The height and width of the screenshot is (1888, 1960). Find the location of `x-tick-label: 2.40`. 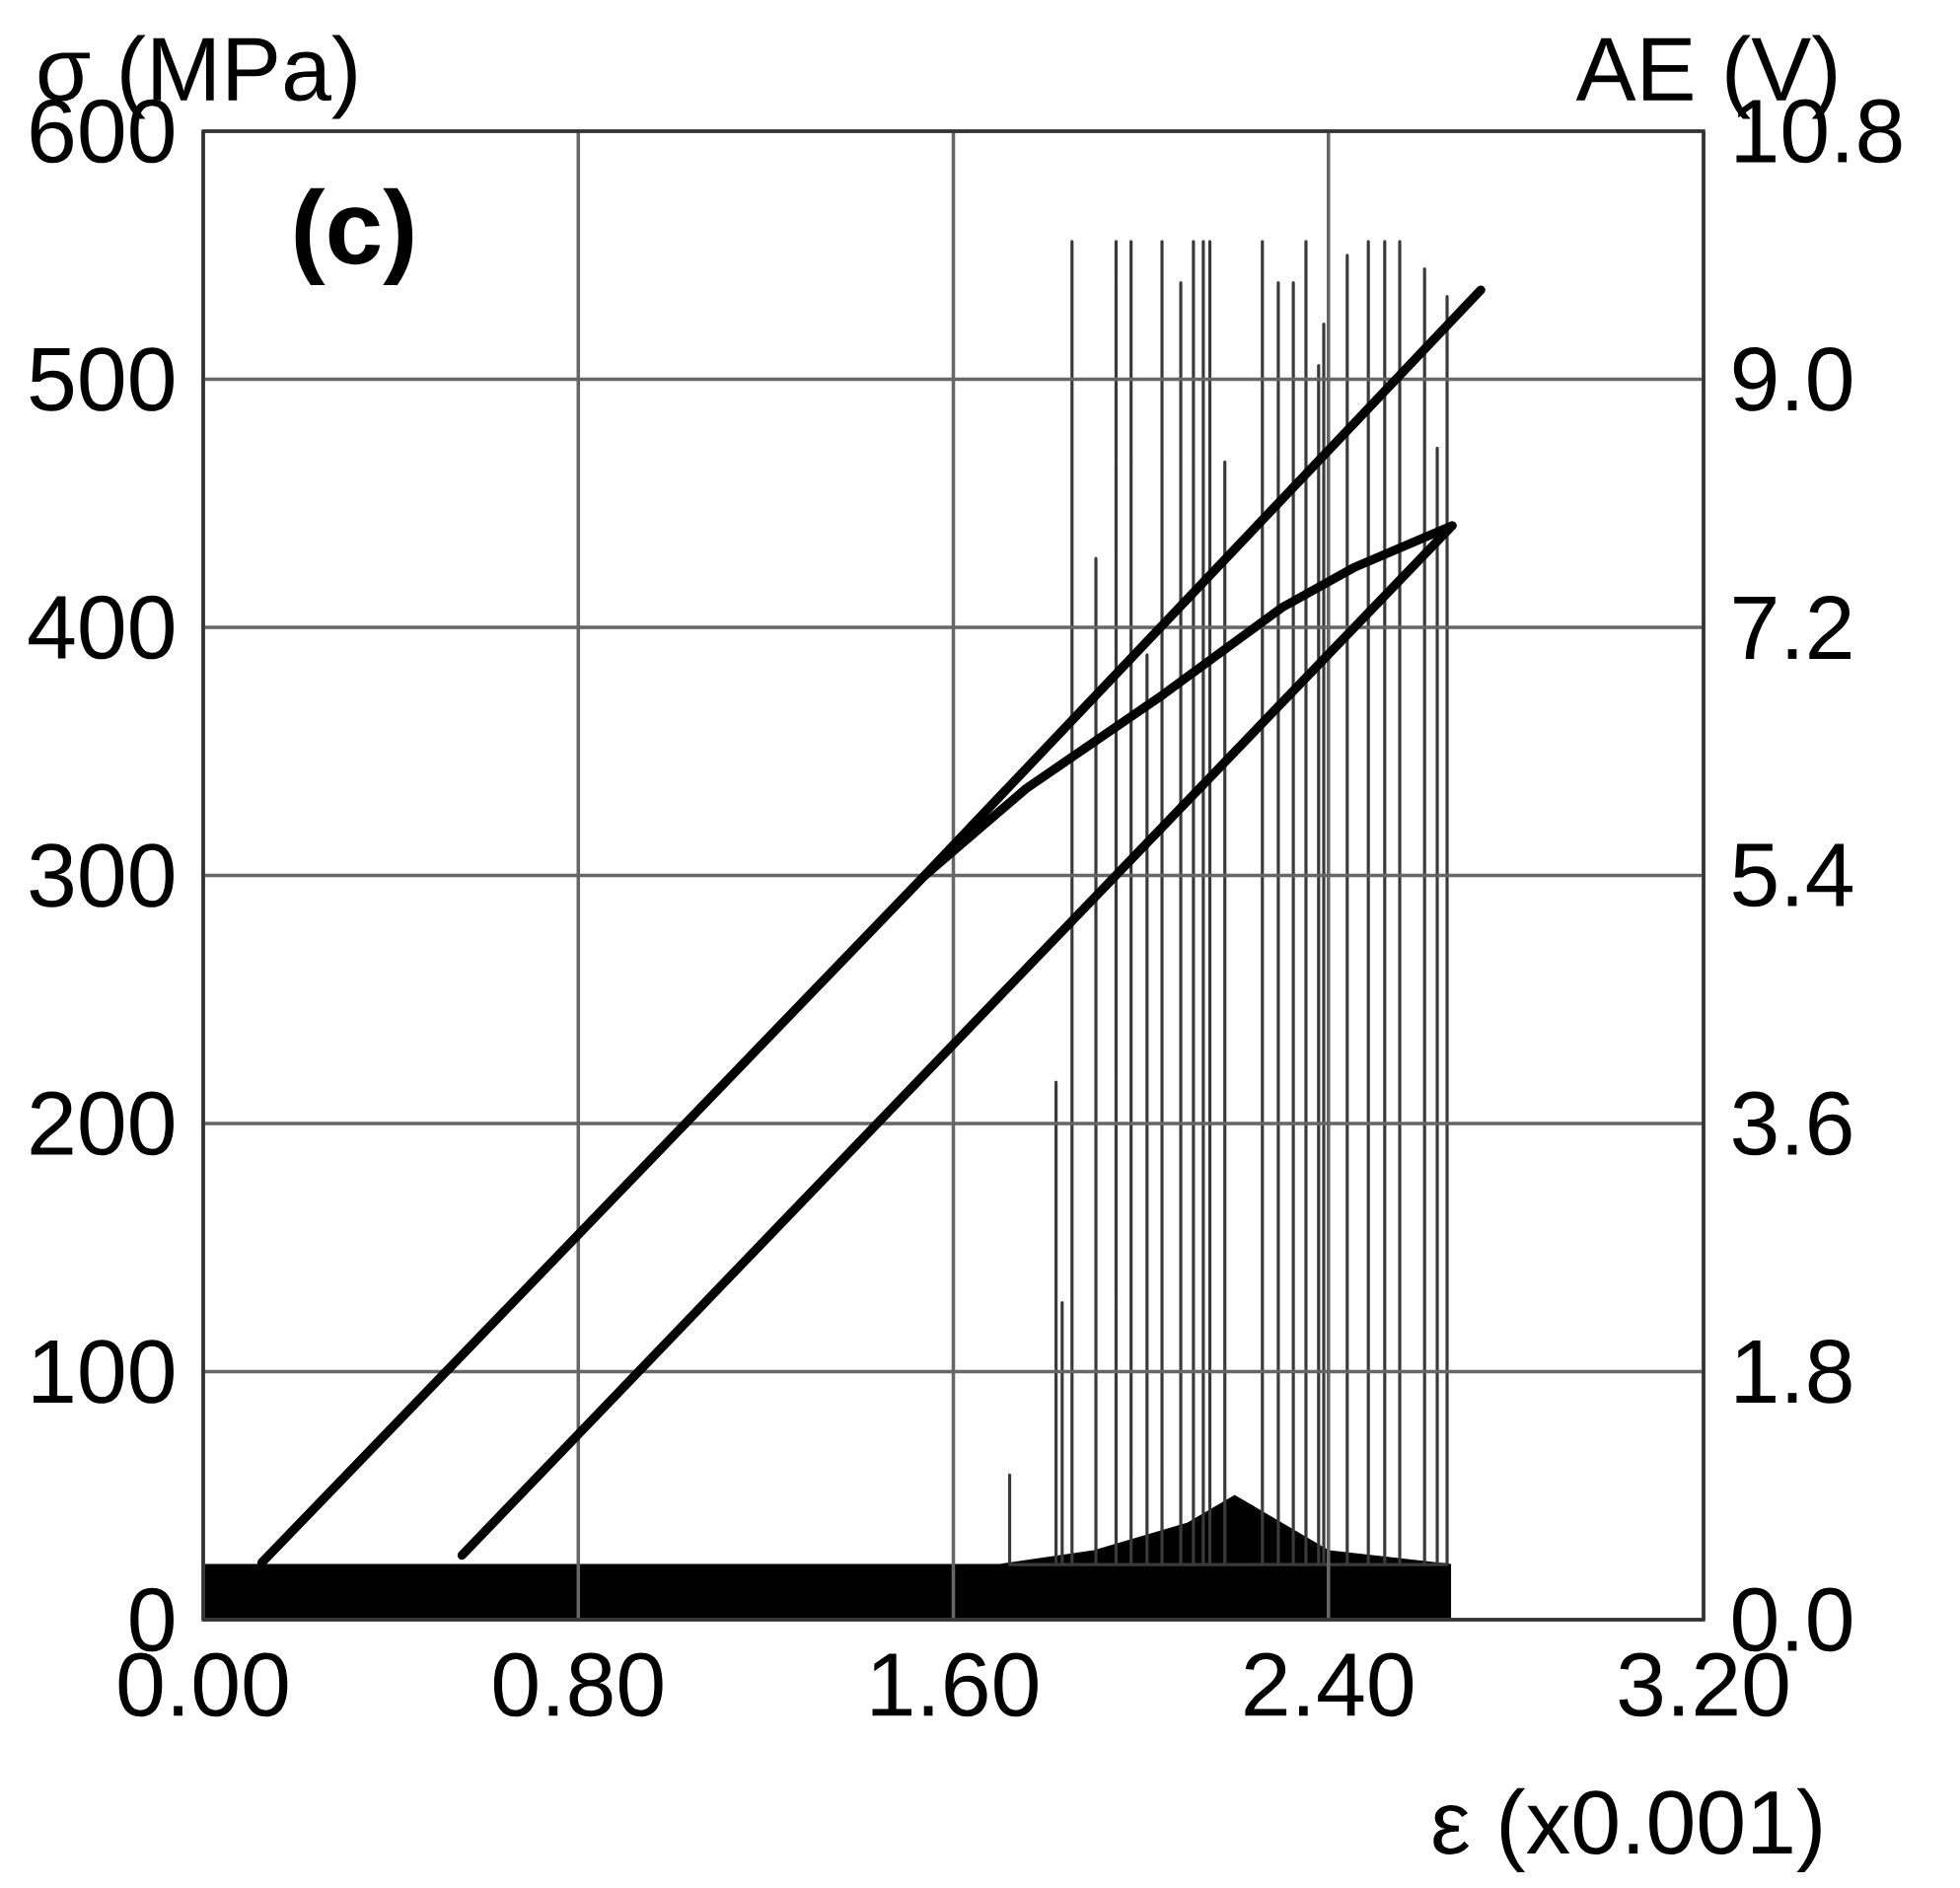

x-tick-label: 2.40 is located at coordinates (1329, 1684).